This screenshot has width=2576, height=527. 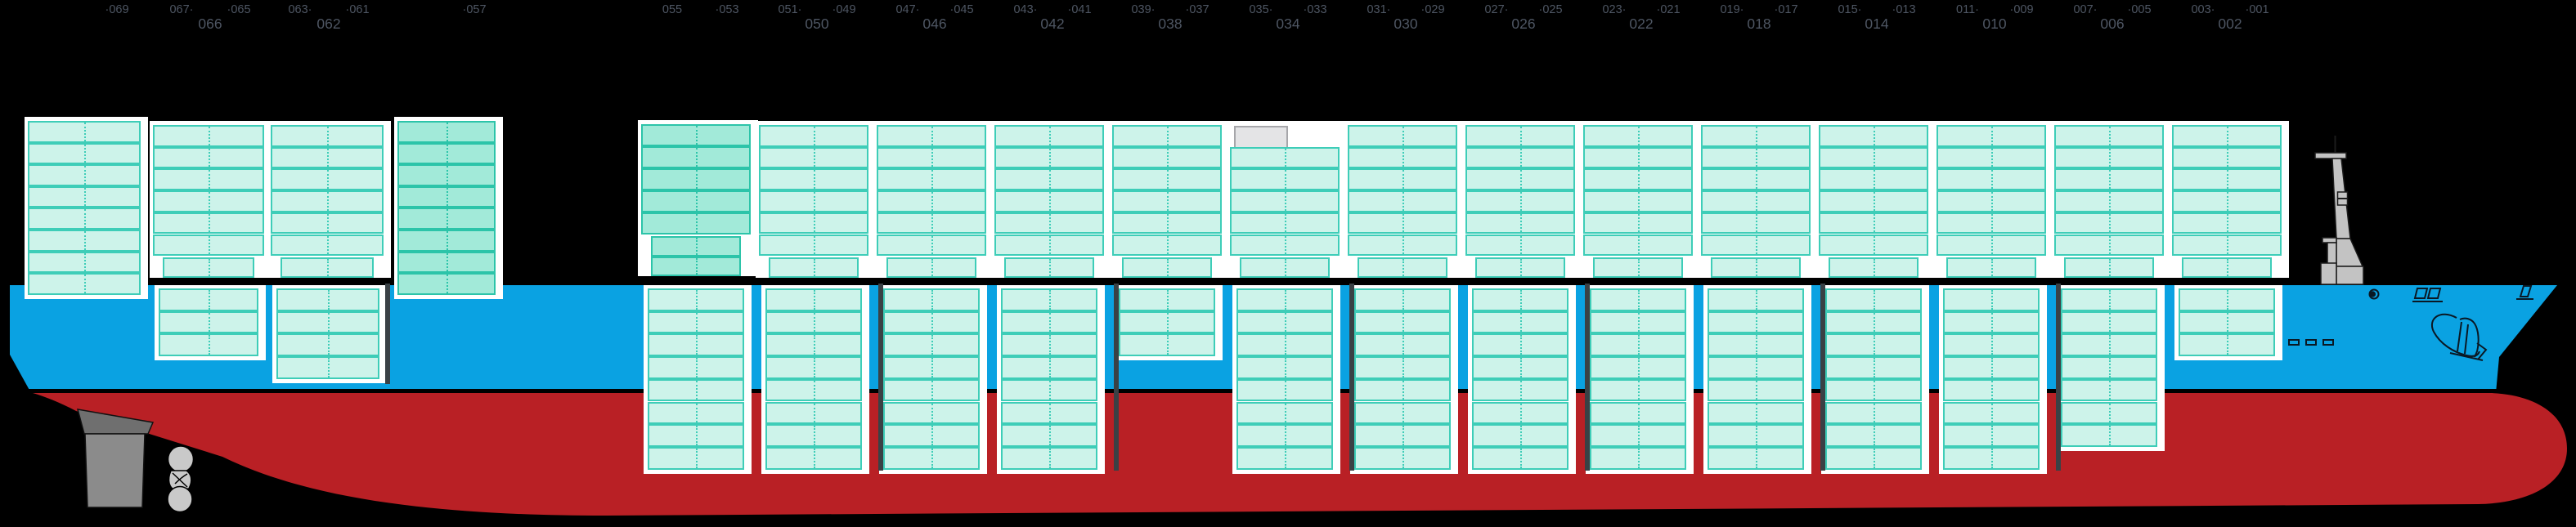 I want to click on bay-label-odd: 047·, so click(x=908, y=9).